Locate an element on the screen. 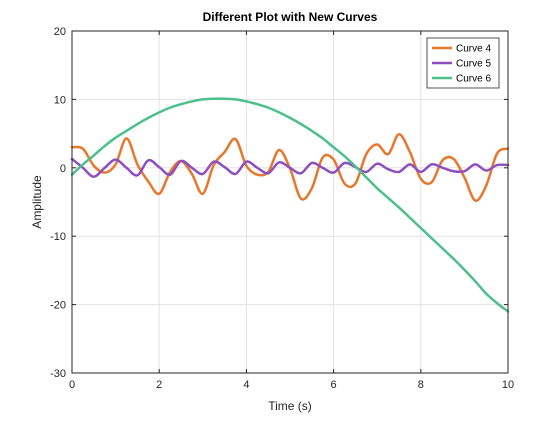 The height and width of the screenshot is (425, 560). y-tick-label: -30 is located at coordinates (58, 374).